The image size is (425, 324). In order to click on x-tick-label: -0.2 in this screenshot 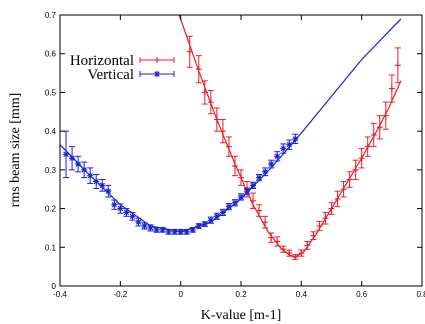, I will do `click(120, 294)`.